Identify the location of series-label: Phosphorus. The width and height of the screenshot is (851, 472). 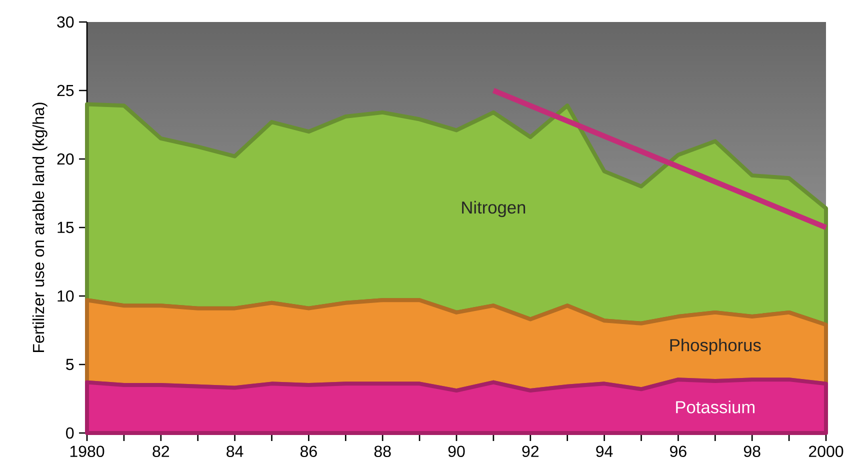
(715, 346).